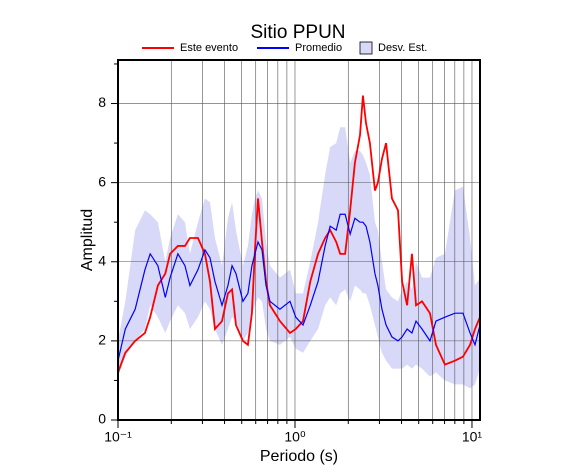 This screenshot has width=586, height=475. What do you see at coordinates (295, 437) in the screenshot?
I see `x-tick-label: 10⁰` at bounding box center [295, 437].